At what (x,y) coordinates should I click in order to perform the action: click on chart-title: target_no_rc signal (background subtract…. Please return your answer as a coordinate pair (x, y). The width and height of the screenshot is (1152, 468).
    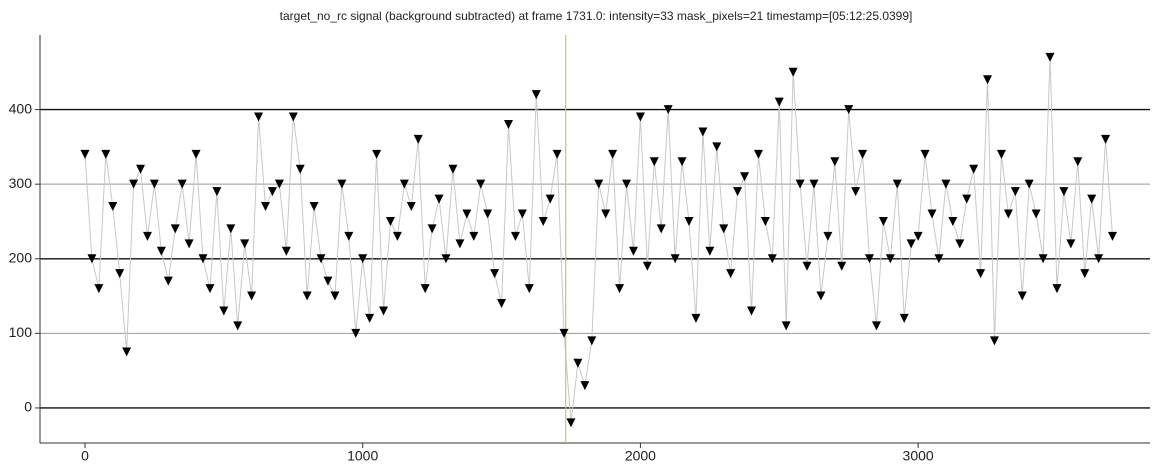
    Looking at the image, I should click on (596, 16).